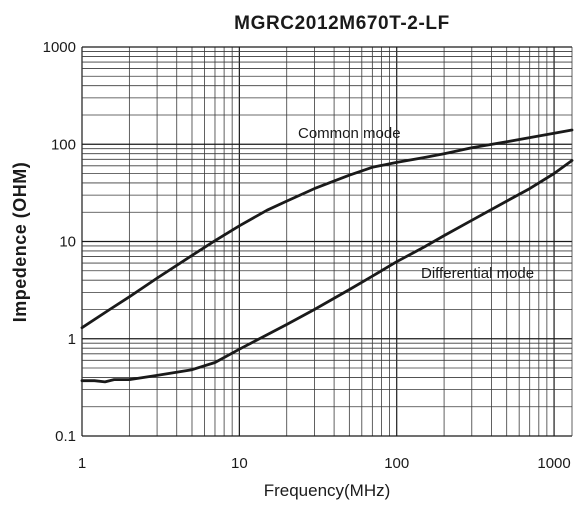 Image resolution: width=577 pixels, height=505 pixels. Describe the element at coordinates (65, 436) in the screenshot. I see `y-tick-label: 0.1` at that location.